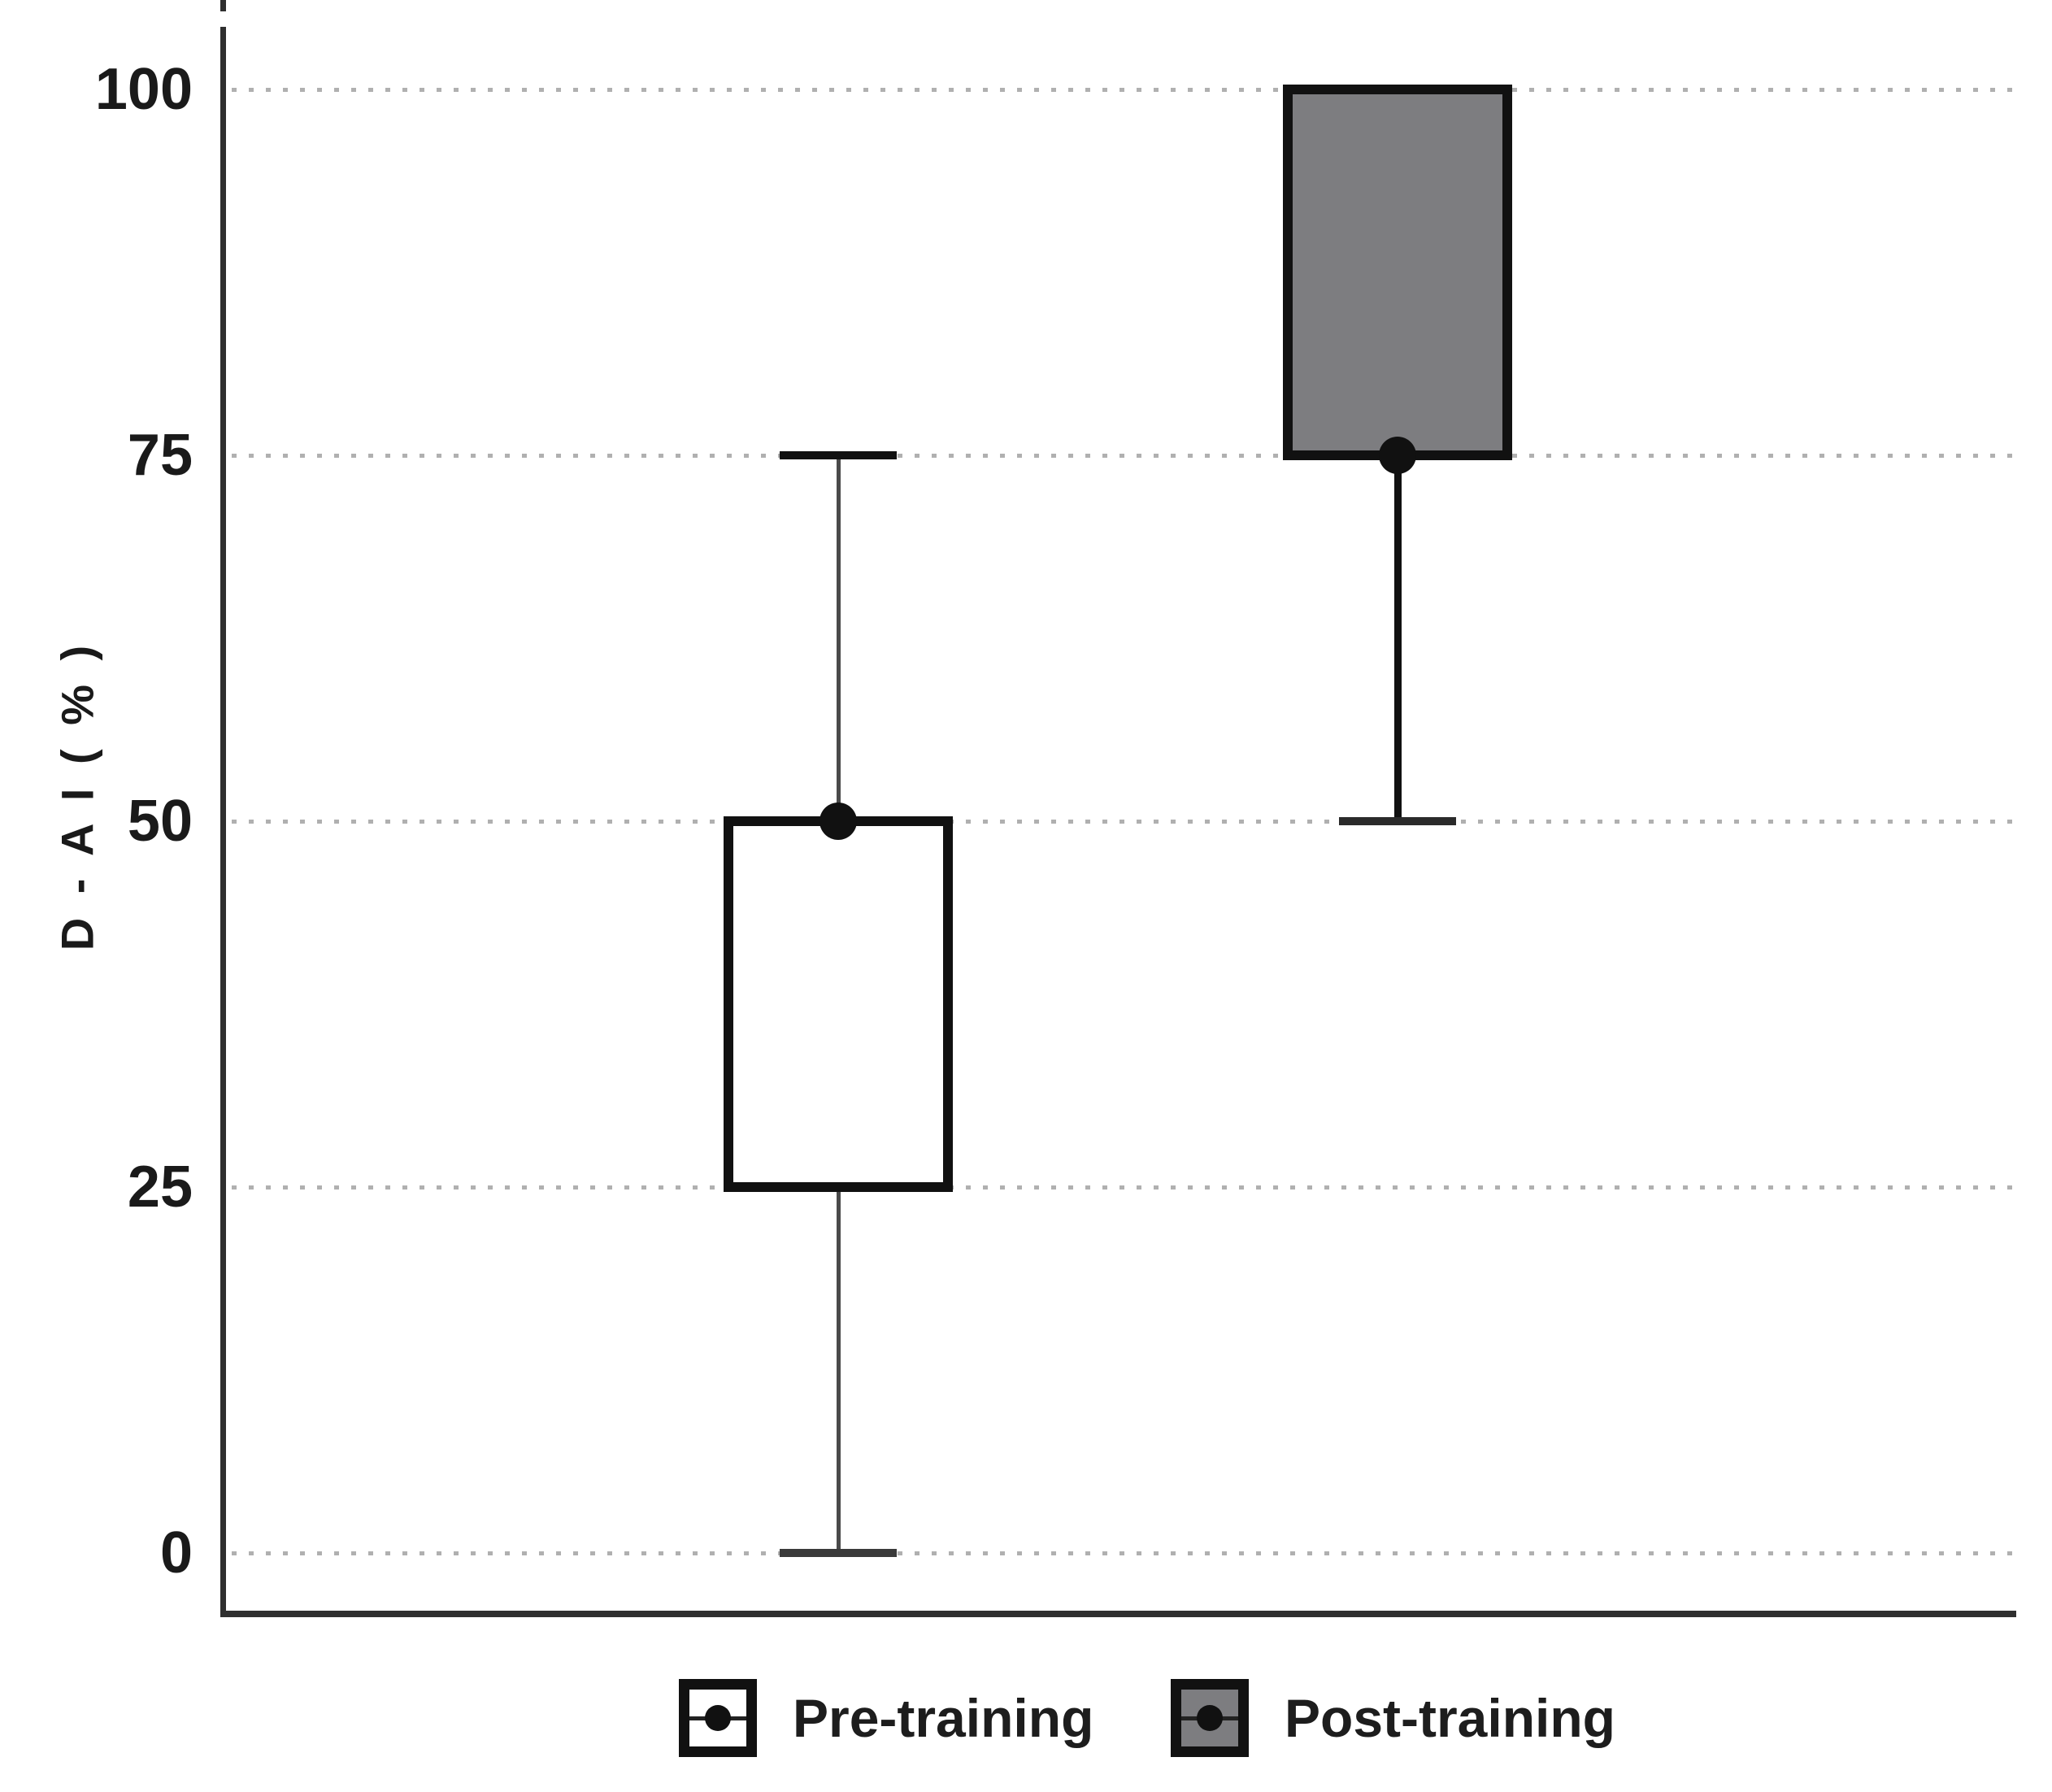  I want to click on box-post-training, so click(1398, 272).